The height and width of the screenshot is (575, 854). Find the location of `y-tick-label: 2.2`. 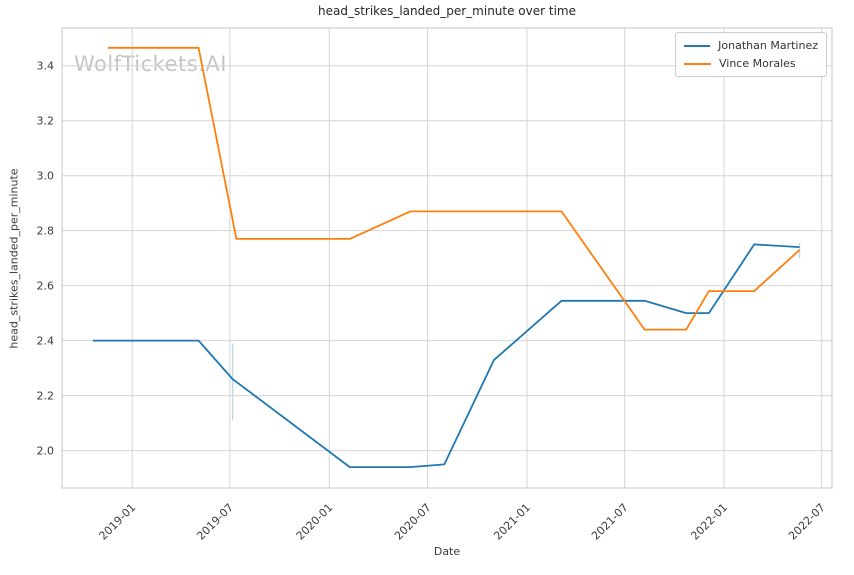

y-tick-label: 2.2 is located at coordinates (46, 396).